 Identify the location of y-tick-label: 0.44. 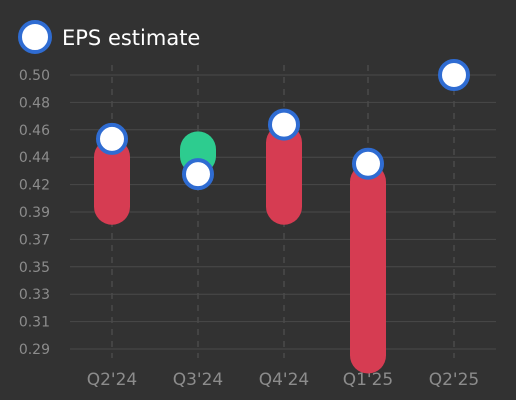
(34, 158).